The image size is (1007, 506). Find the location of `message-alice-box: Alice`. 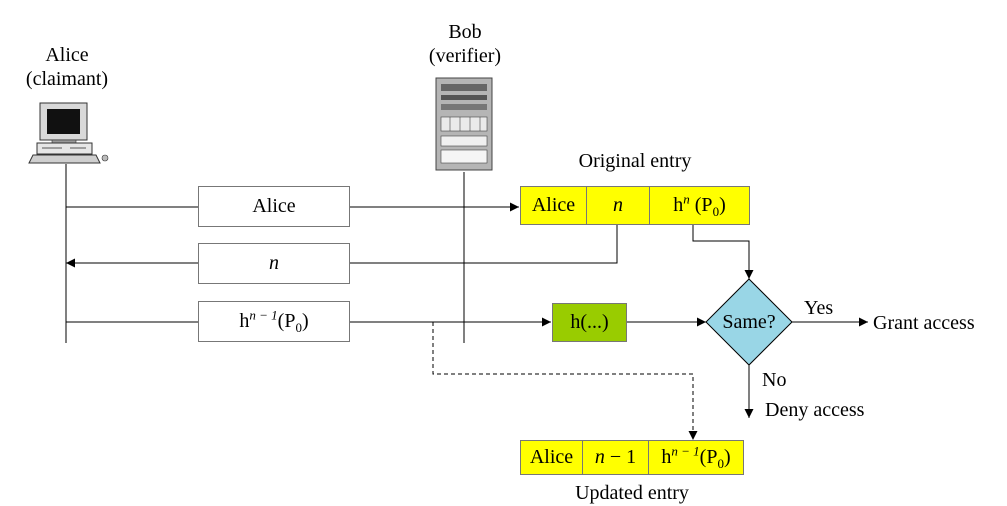

message-alice-box: Alice is located at coordinates (274, 206).